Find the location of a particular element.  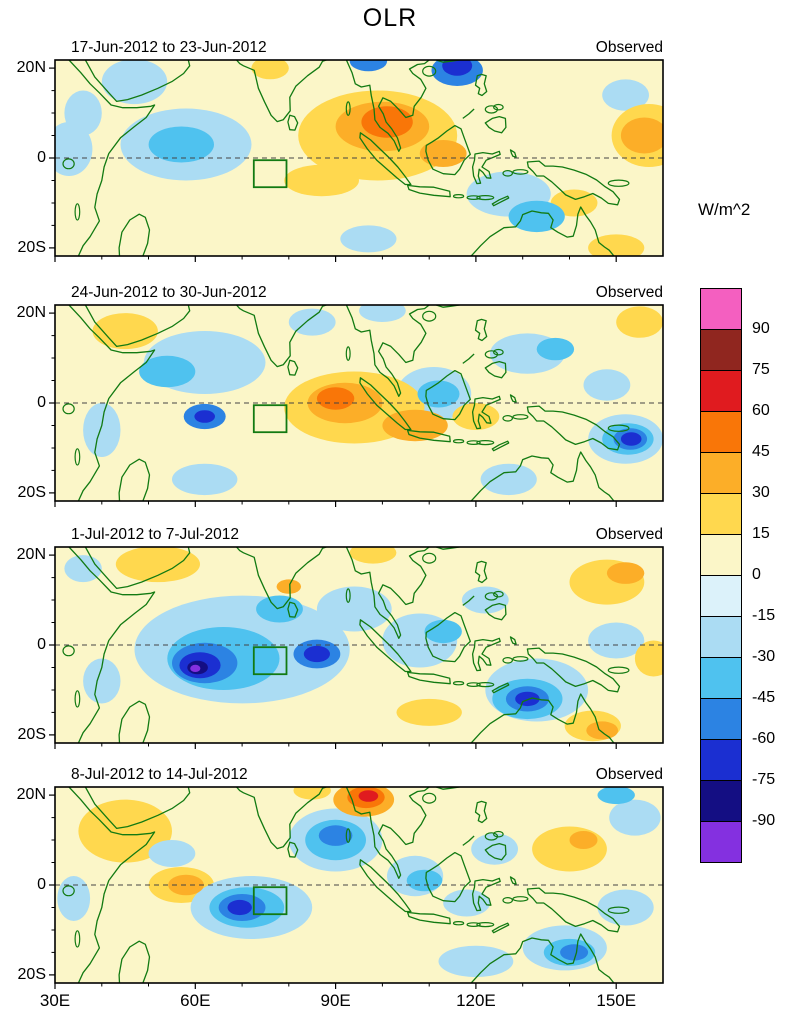

colorbar-tick-label: 15 is located at coordinates (761, 533).